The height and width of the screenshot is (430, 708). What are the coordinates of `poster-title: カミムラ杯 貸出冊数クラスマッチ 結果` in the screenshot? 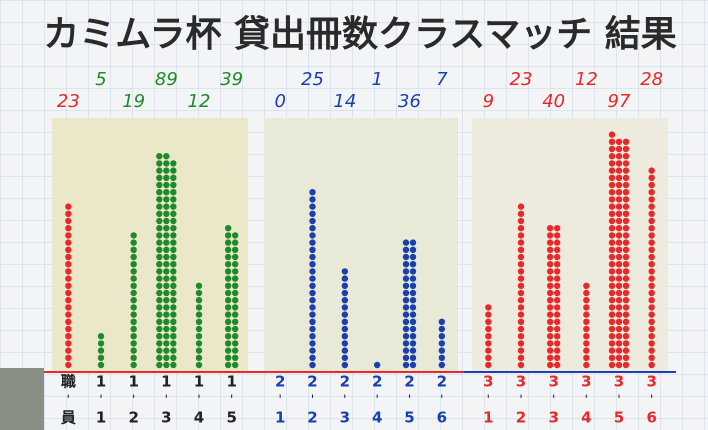 It's located at (359, 34).